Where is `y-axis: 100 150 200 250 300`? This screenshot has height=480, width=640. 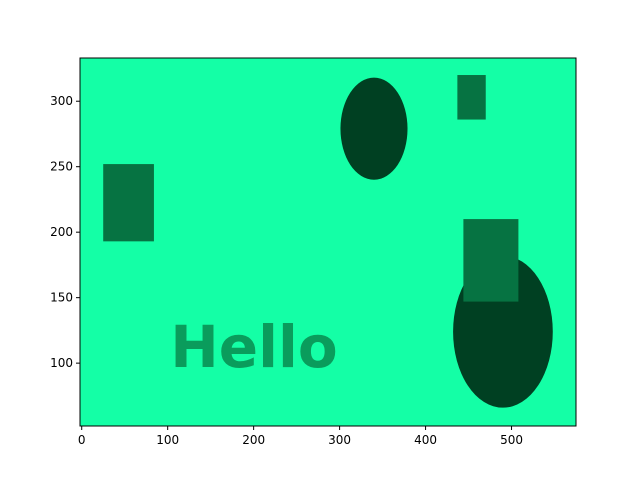 y-axis: 100 150 200 250 300 is located at coordinates (65, 232).